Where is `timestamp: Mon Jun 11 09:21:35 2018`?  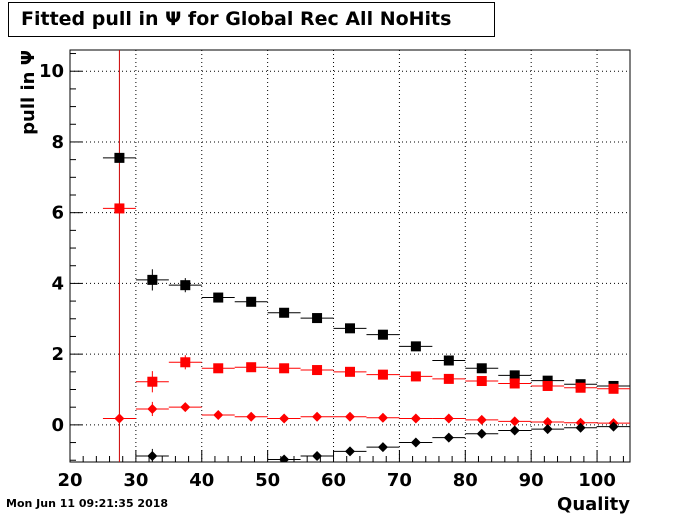 timestamp: Mon Jun 11 09:21:35 2018 is located at coordinates (87, 503).